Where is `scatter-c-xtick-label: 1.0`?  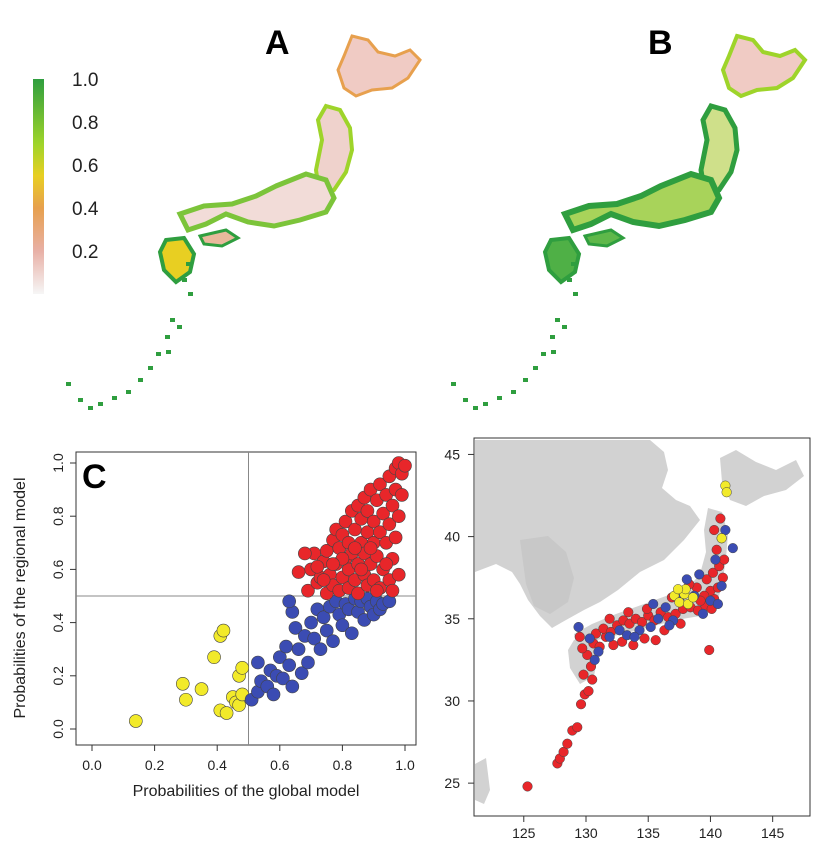 scatter-c-xtick-label: 1.0 is located at coordinates (405, 765).